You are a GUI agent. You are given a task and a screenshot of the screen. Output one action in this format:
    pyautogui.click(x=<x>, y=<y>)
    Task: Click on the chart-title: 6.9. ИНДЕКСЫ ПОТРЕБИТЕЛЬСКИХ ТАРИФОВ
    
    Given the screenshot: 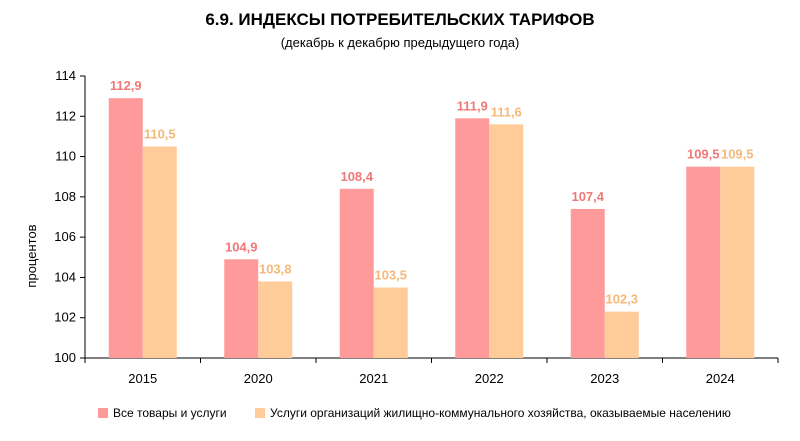 What is the action you would take?
    pyautogui.click(x=399, y=19)
    